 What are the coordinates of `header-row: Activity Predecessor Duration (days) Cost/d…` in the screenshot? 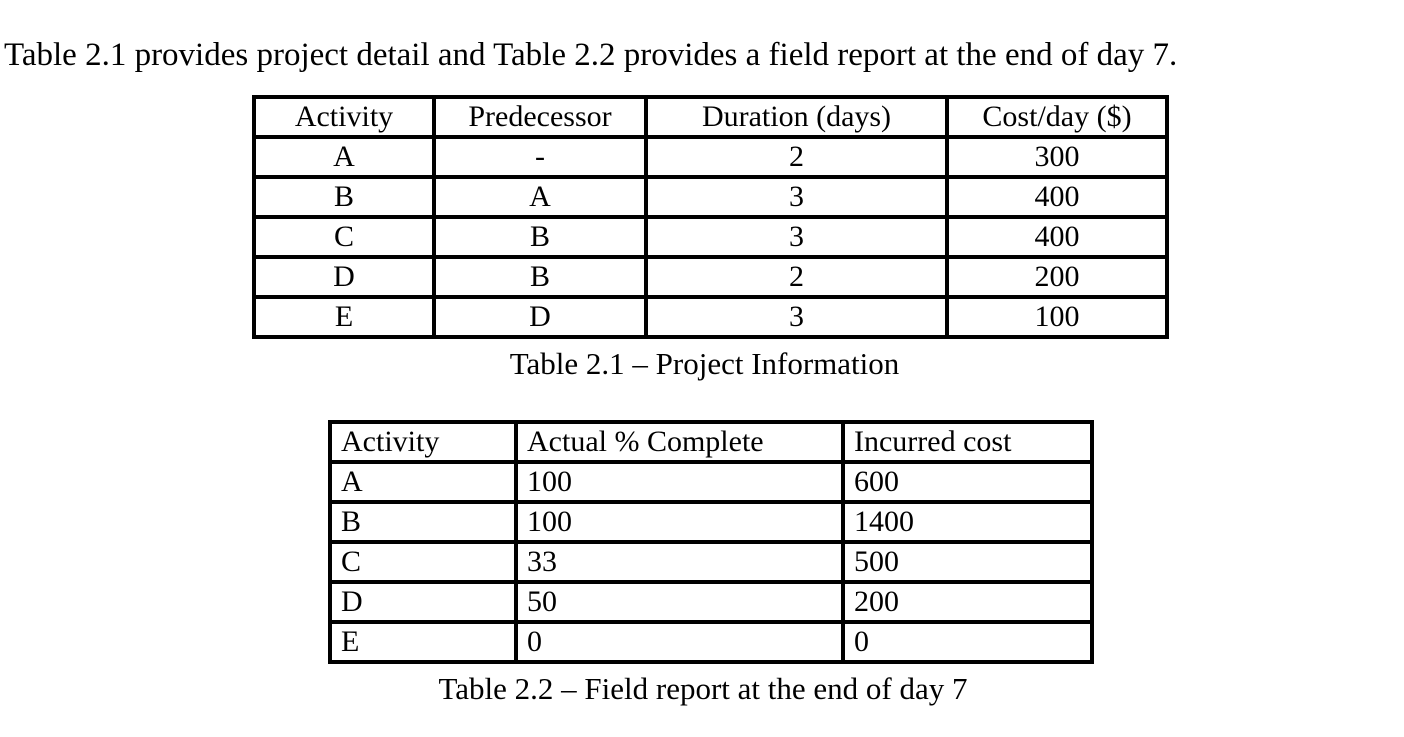 It's located at (710, 117).